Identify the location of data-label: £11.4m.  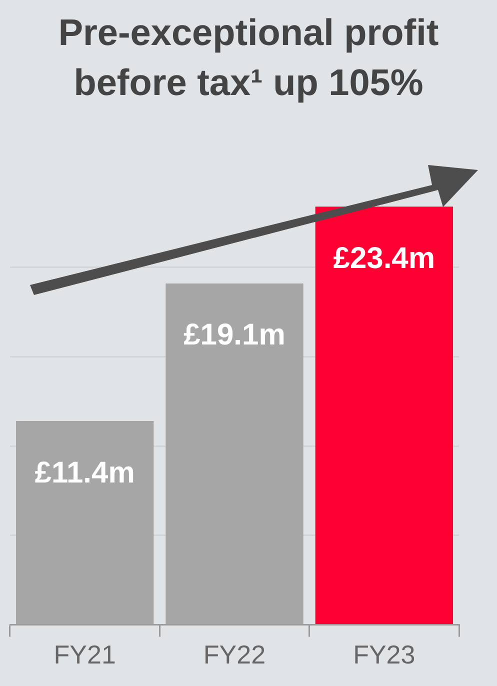
(84, 473).